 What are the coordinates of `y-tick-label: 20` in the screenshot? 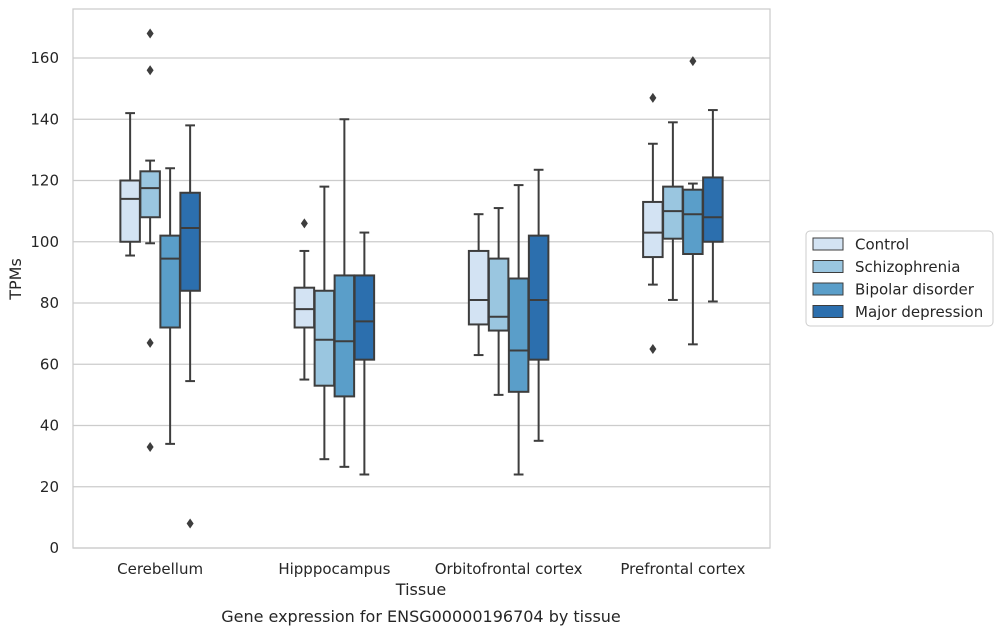 It's located at (49, 487).